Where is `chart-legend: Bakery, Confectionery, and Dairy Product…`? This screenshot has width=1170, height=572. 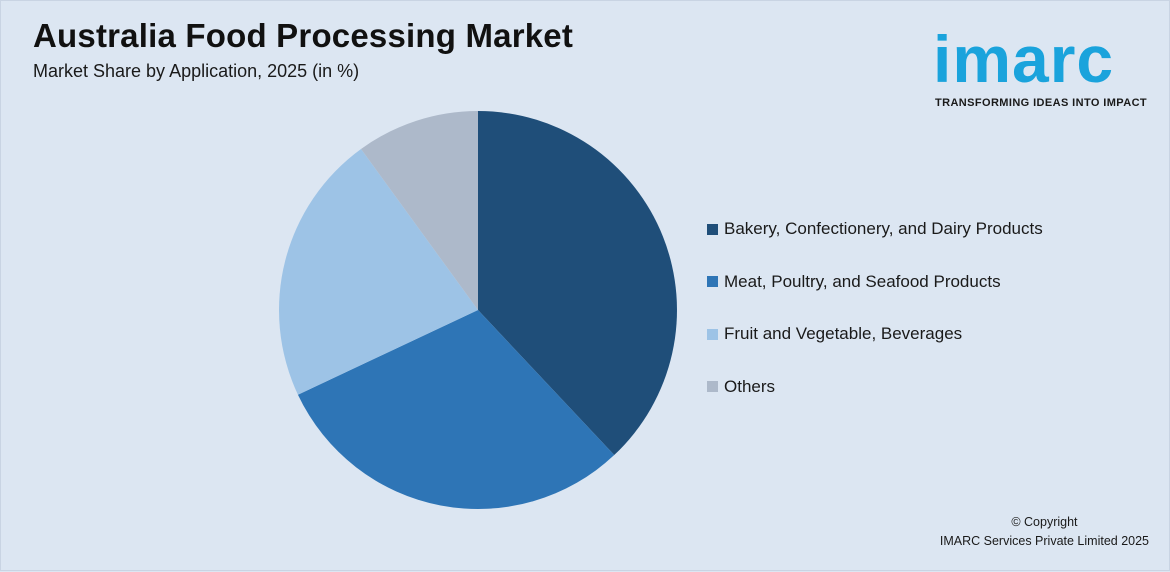 chart-legend: Bakery, Confectionery, and Dairy Product… is located at coordinates (875, 321).